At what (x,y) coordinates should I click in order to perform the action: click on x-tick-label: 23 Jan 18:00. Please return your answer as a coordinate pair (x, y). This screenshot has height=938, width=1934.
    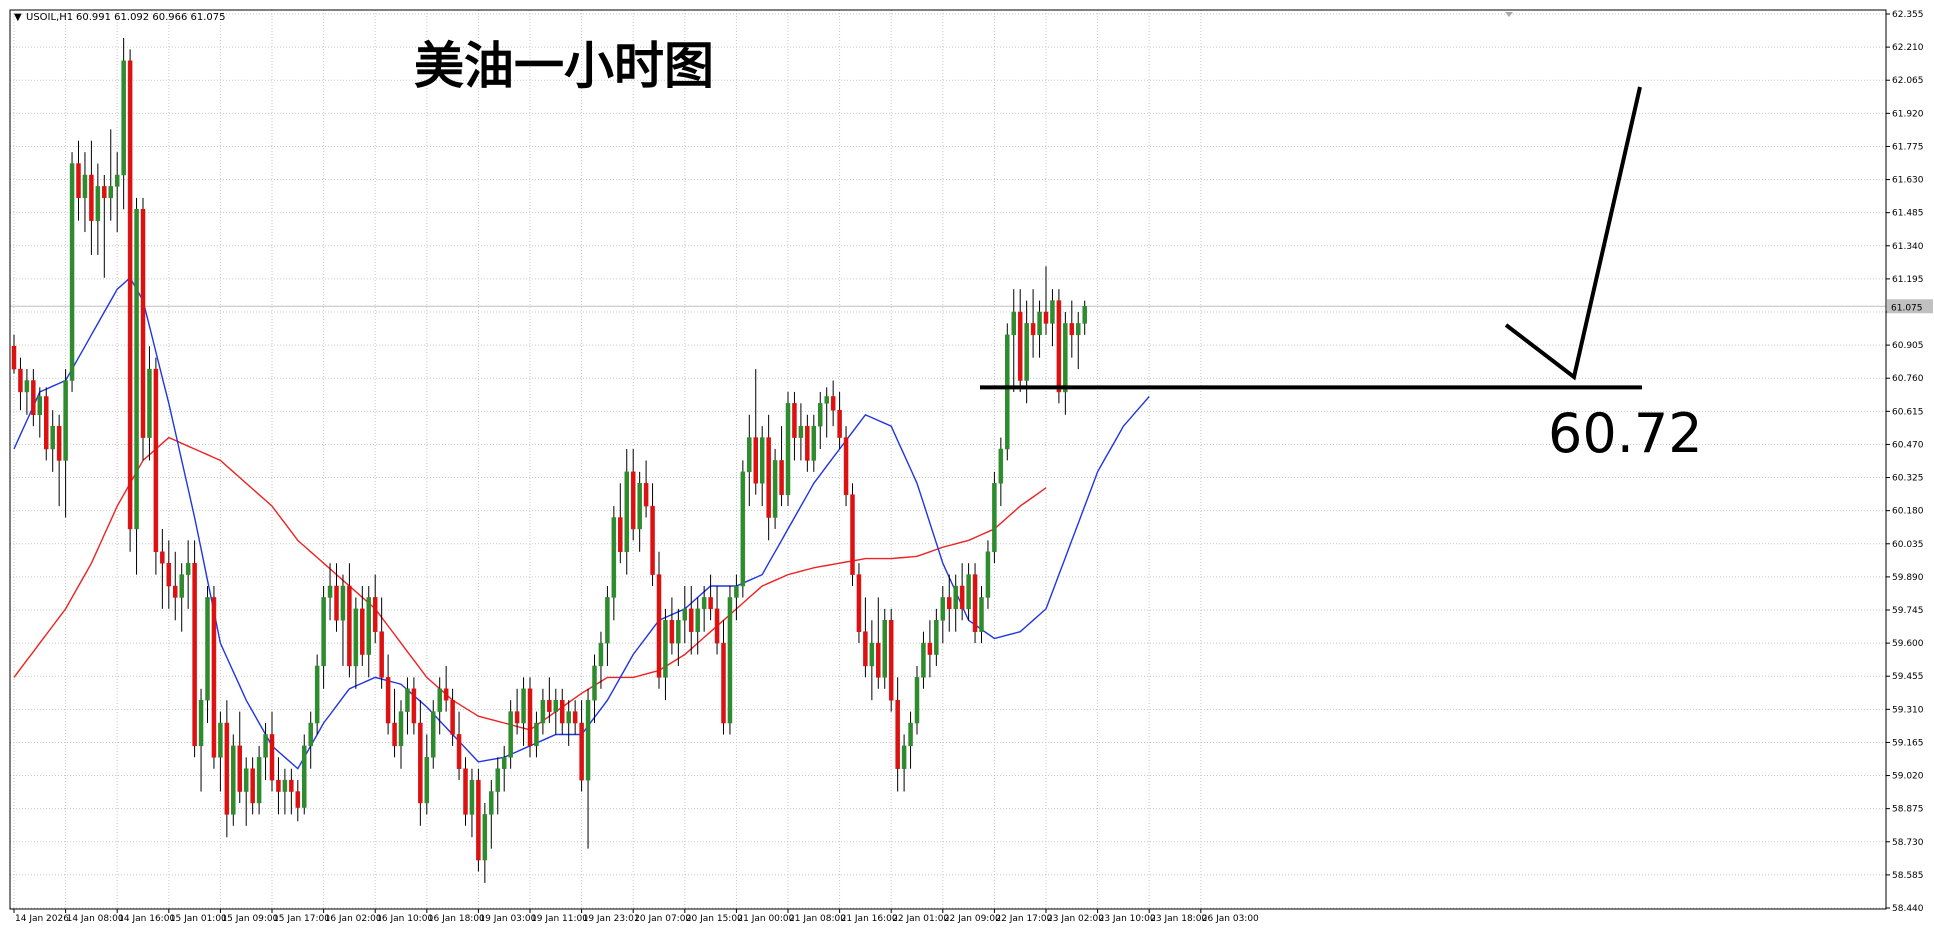
    Looking at the image, I should click on (1178, 919).